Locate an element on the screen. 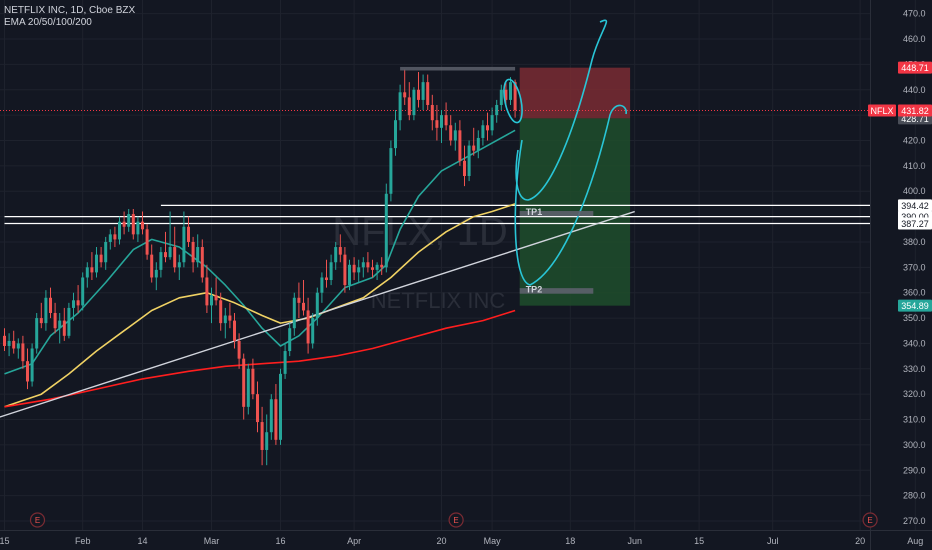 The image size is (932, 550). hand-drawn-projection is located at coordinates (564, 152).